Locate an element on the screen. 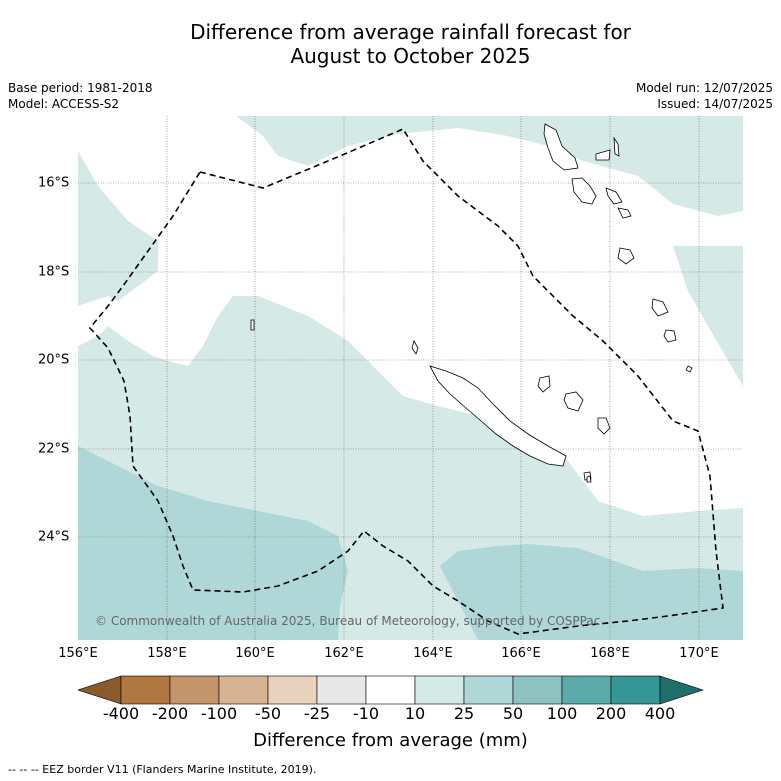  lon-tick-164: 164°E is located at coordinates (433, 653).